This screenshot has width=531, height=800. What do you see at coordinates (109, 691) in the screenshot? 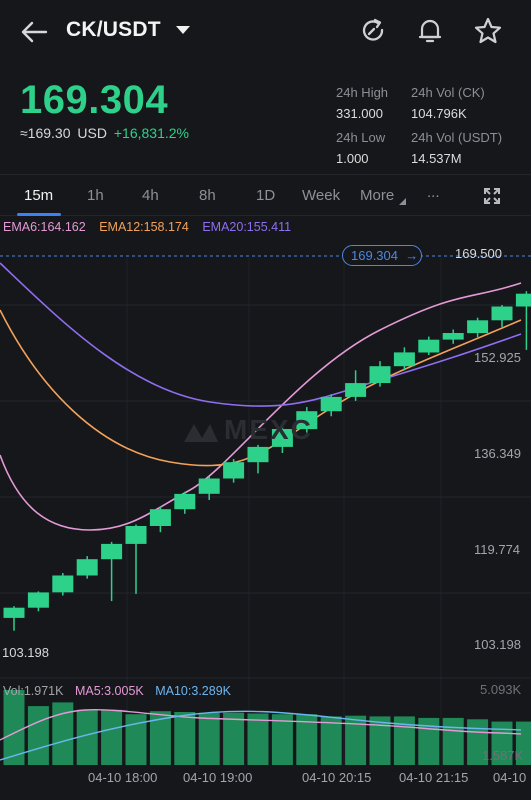
I see `ma5-value: MA5:3.005K` at bounding box center [109, 691].